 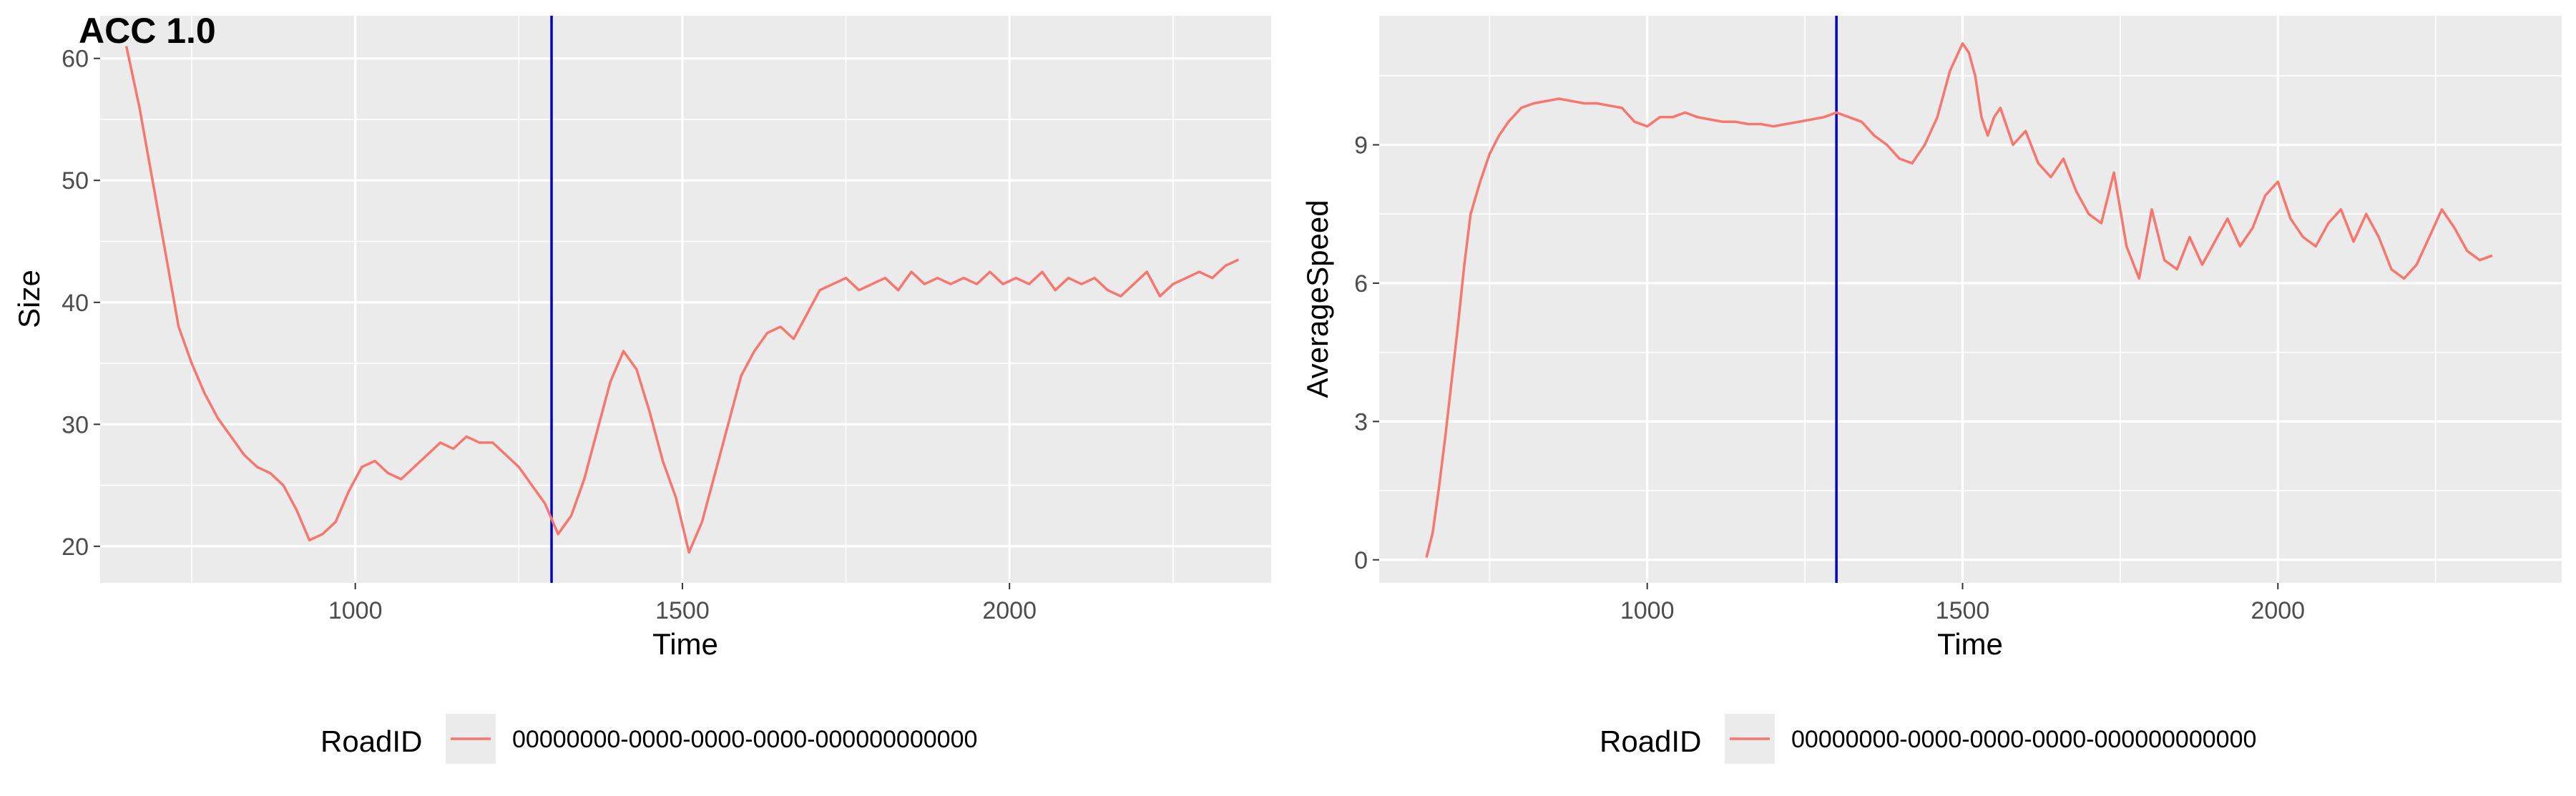 What do you see at coordinates (1361, 422) in the screenshot?
I see `y-tick-label: 3` at bounding box center [1361, 422].